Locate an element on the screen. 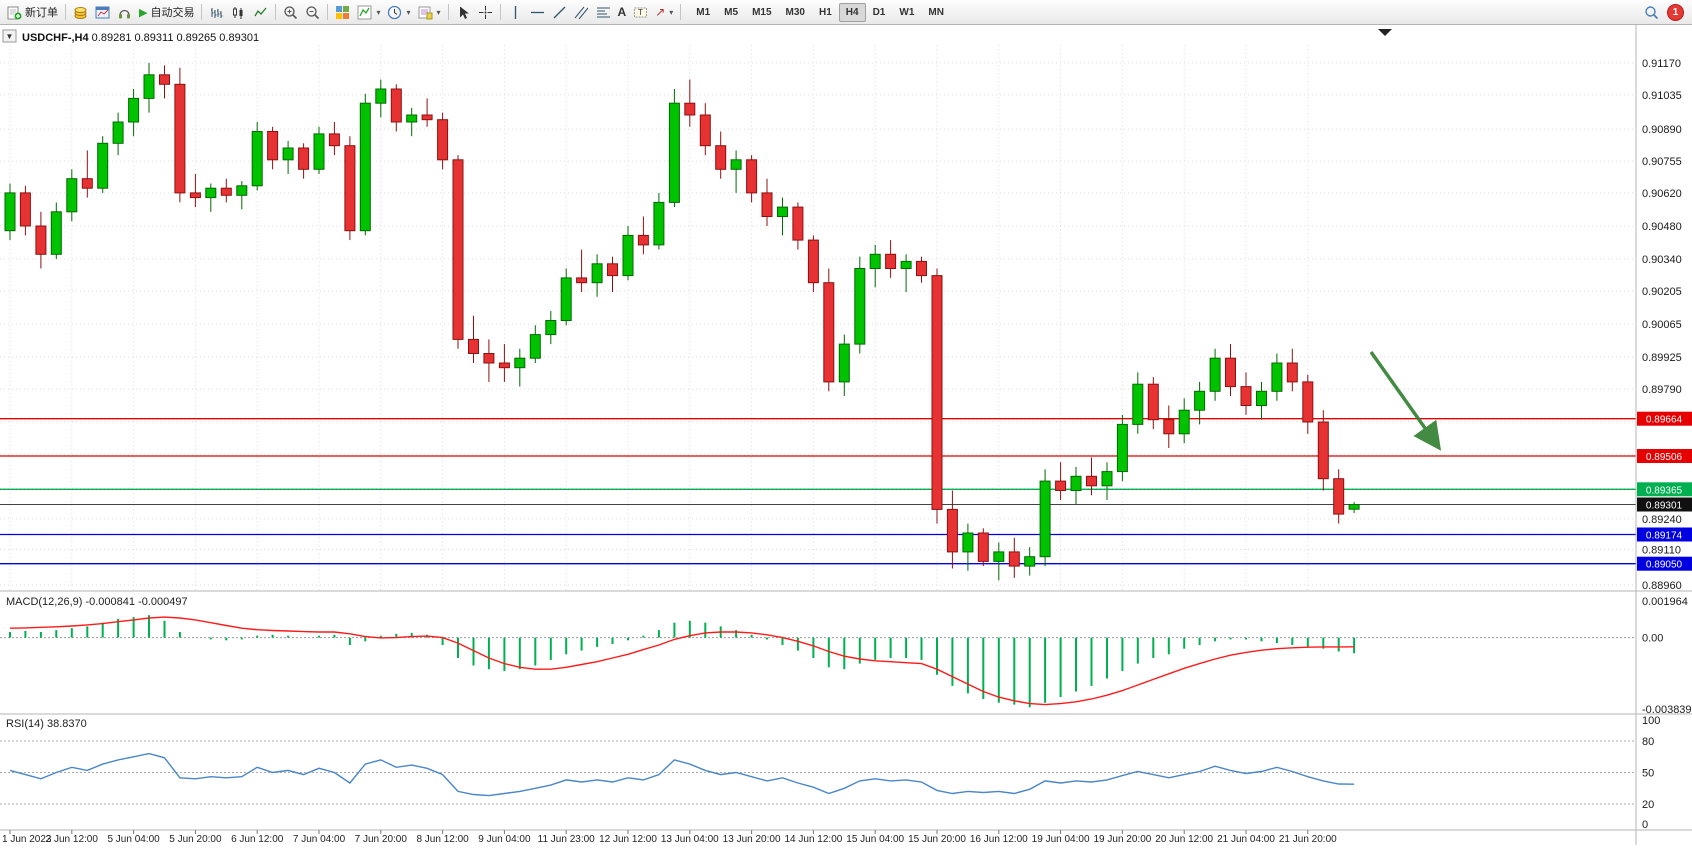 This screenshot has width=1692, height=850. channel-tool-button is located at coordinates (581, 12).